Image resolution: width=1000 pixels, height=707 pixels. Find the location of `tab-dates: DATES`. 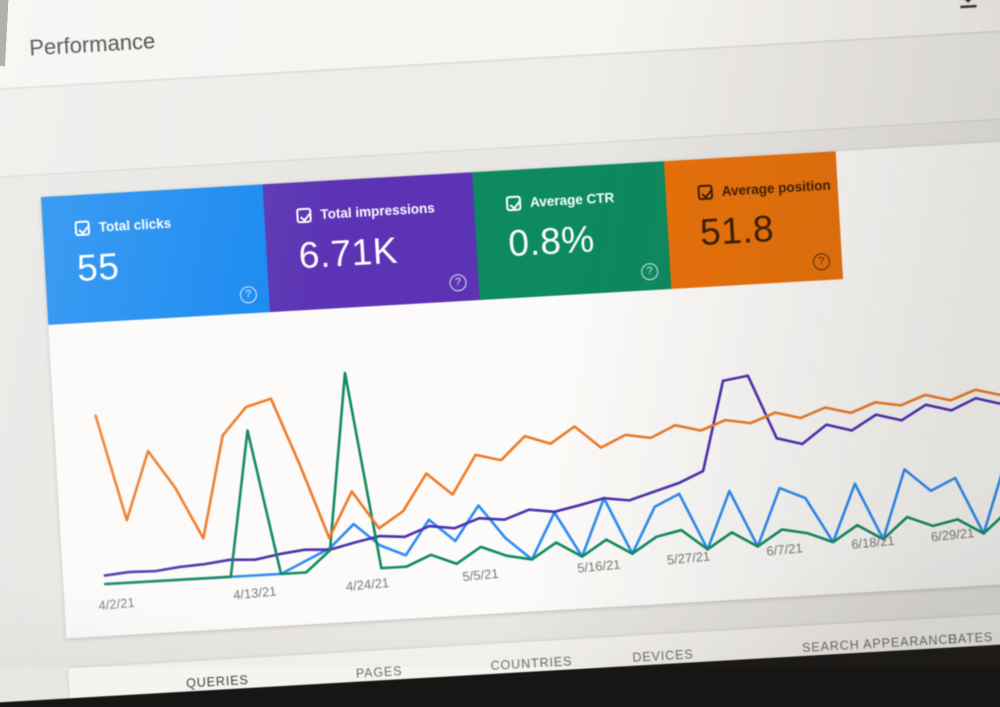

tab-dates: DATES is located at coordinates (971, 638).